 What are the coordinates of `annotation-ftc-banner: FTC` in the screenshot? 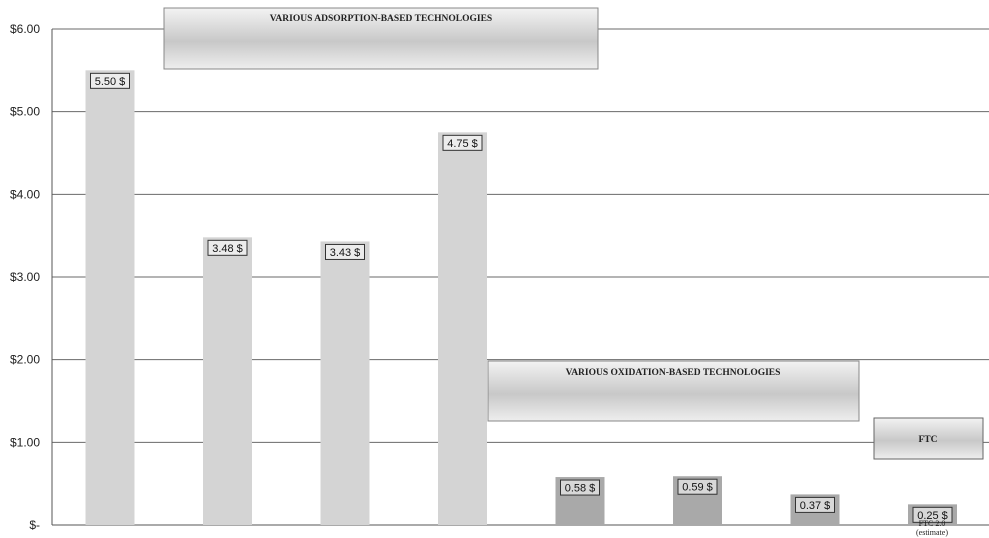 It's located at (928, 438).